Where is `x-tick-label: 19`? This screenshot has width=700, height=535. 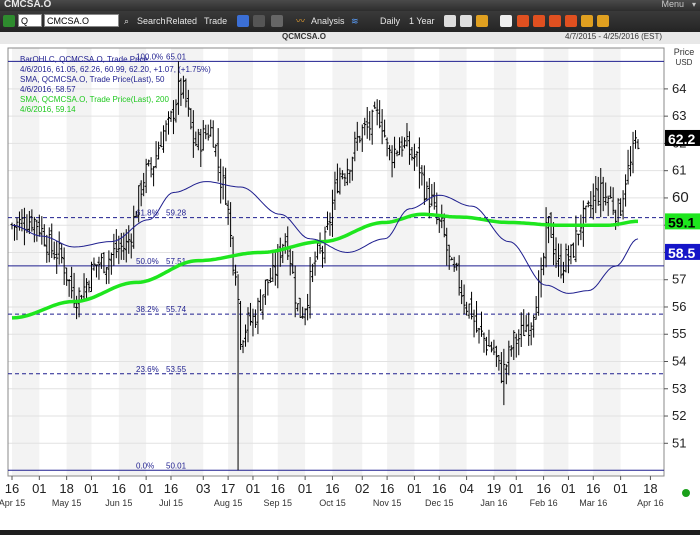
x-tick-label: 19 is located at coordinates (494, 488).